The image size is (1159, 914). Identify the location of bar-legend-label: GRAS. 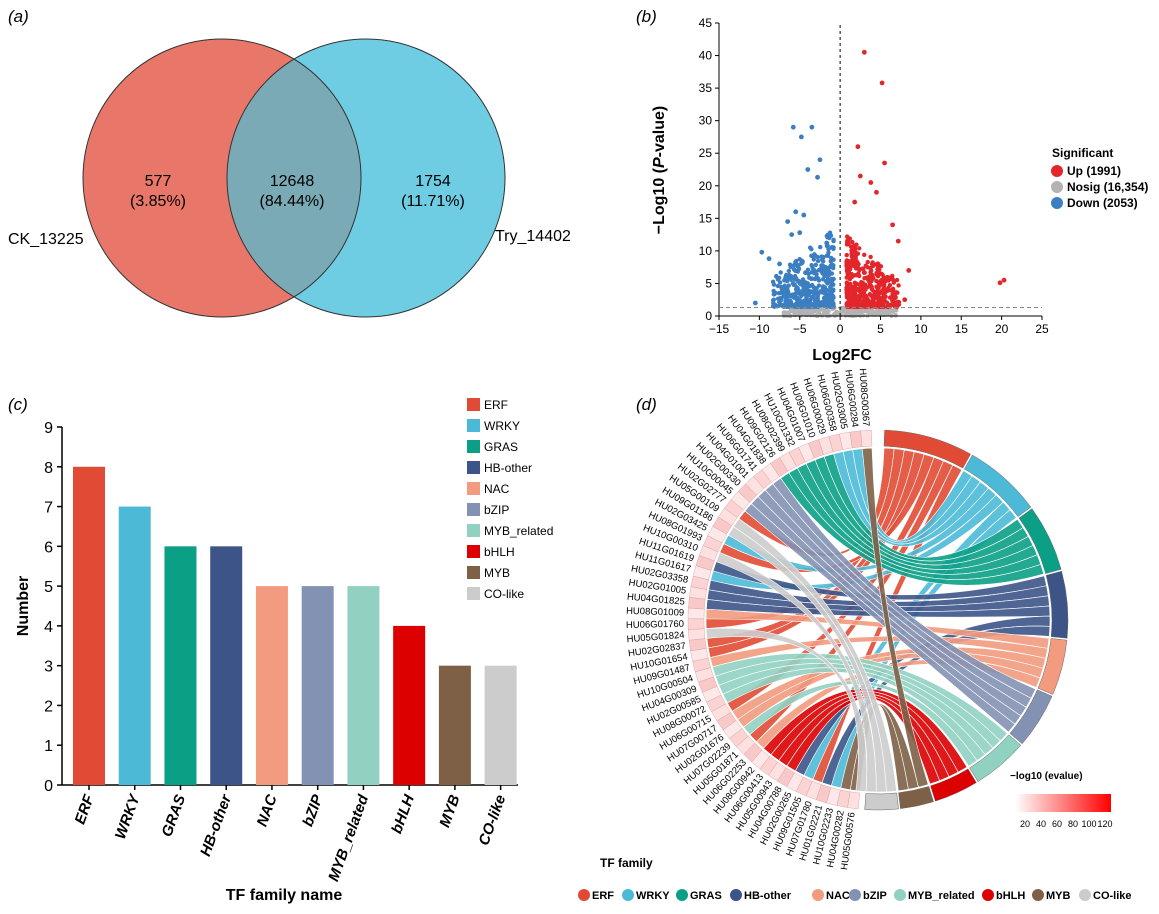
(501, 447).